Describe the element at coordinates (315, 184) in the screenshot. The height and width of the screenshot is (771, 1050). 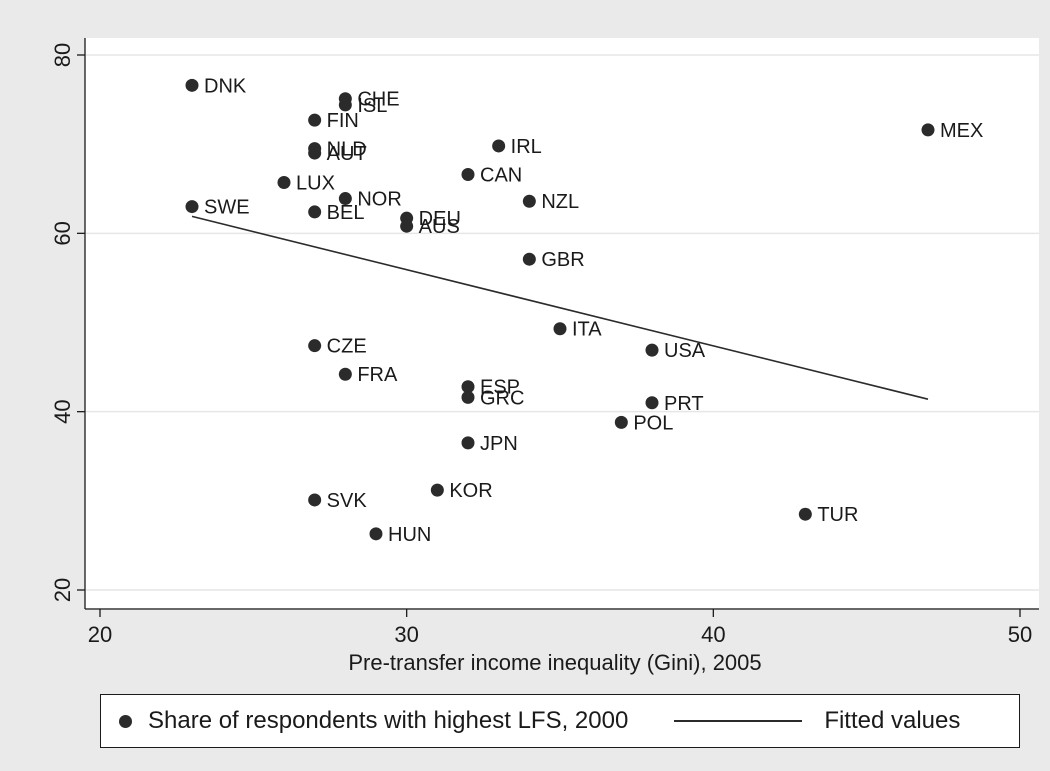
I see `point-label: LUX` at that location.